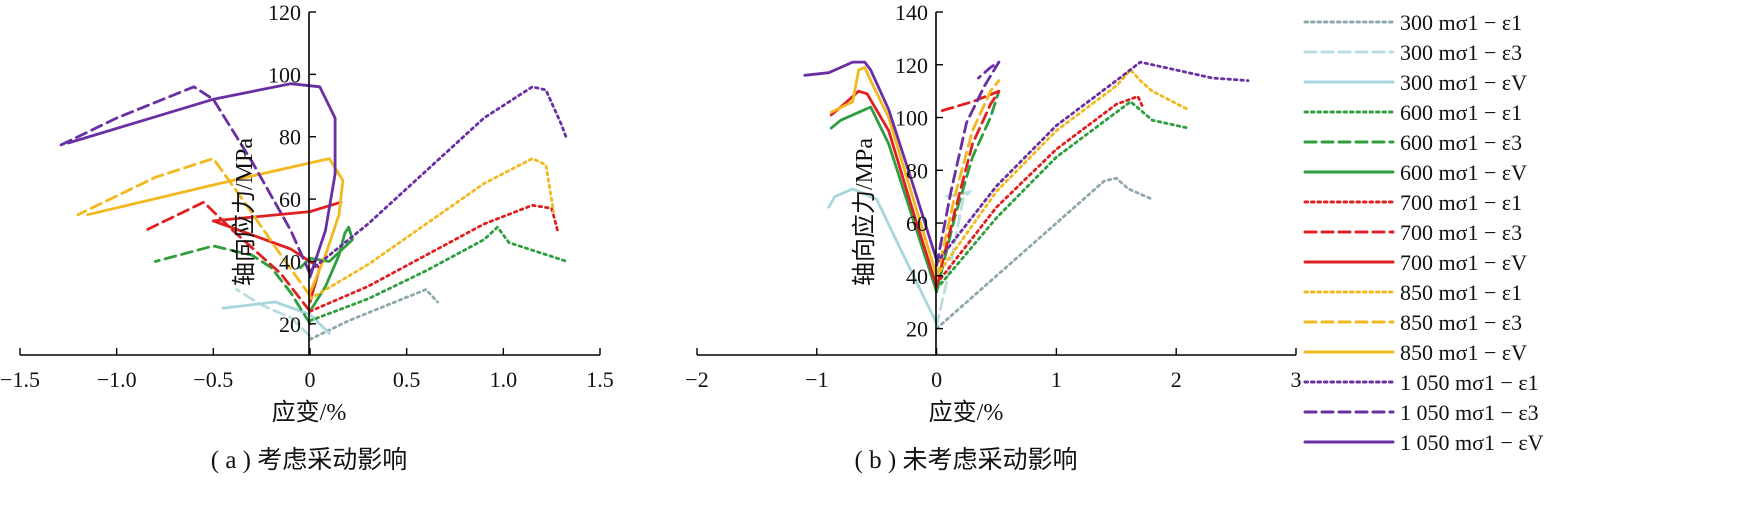 The width and height of the screenshot is (1747, 530). I want to click on panel-b-ytick-label: 140, so click(911, 12).